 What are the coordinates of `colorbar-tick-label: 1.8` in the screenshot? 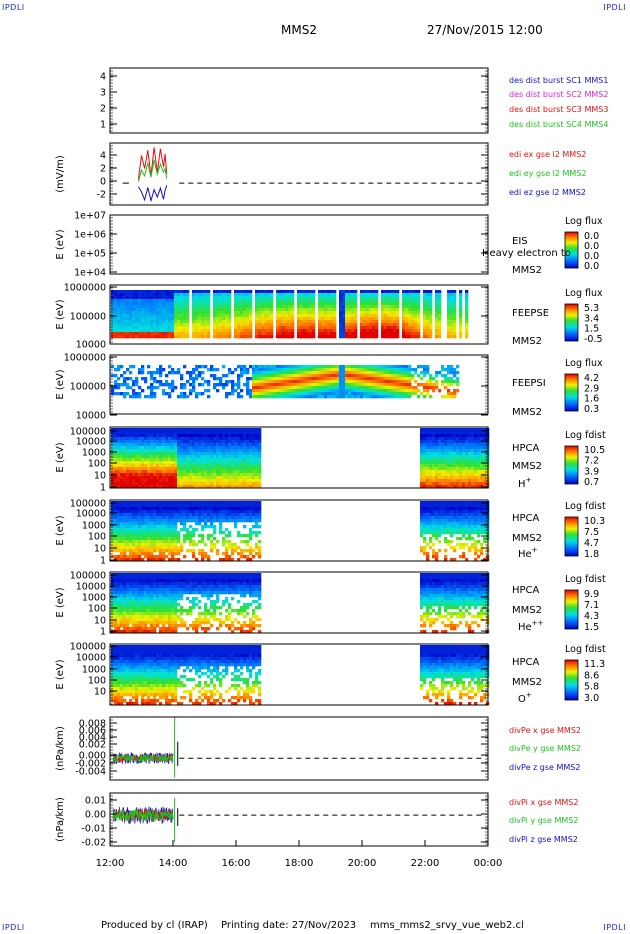 It's located at (591, 554).